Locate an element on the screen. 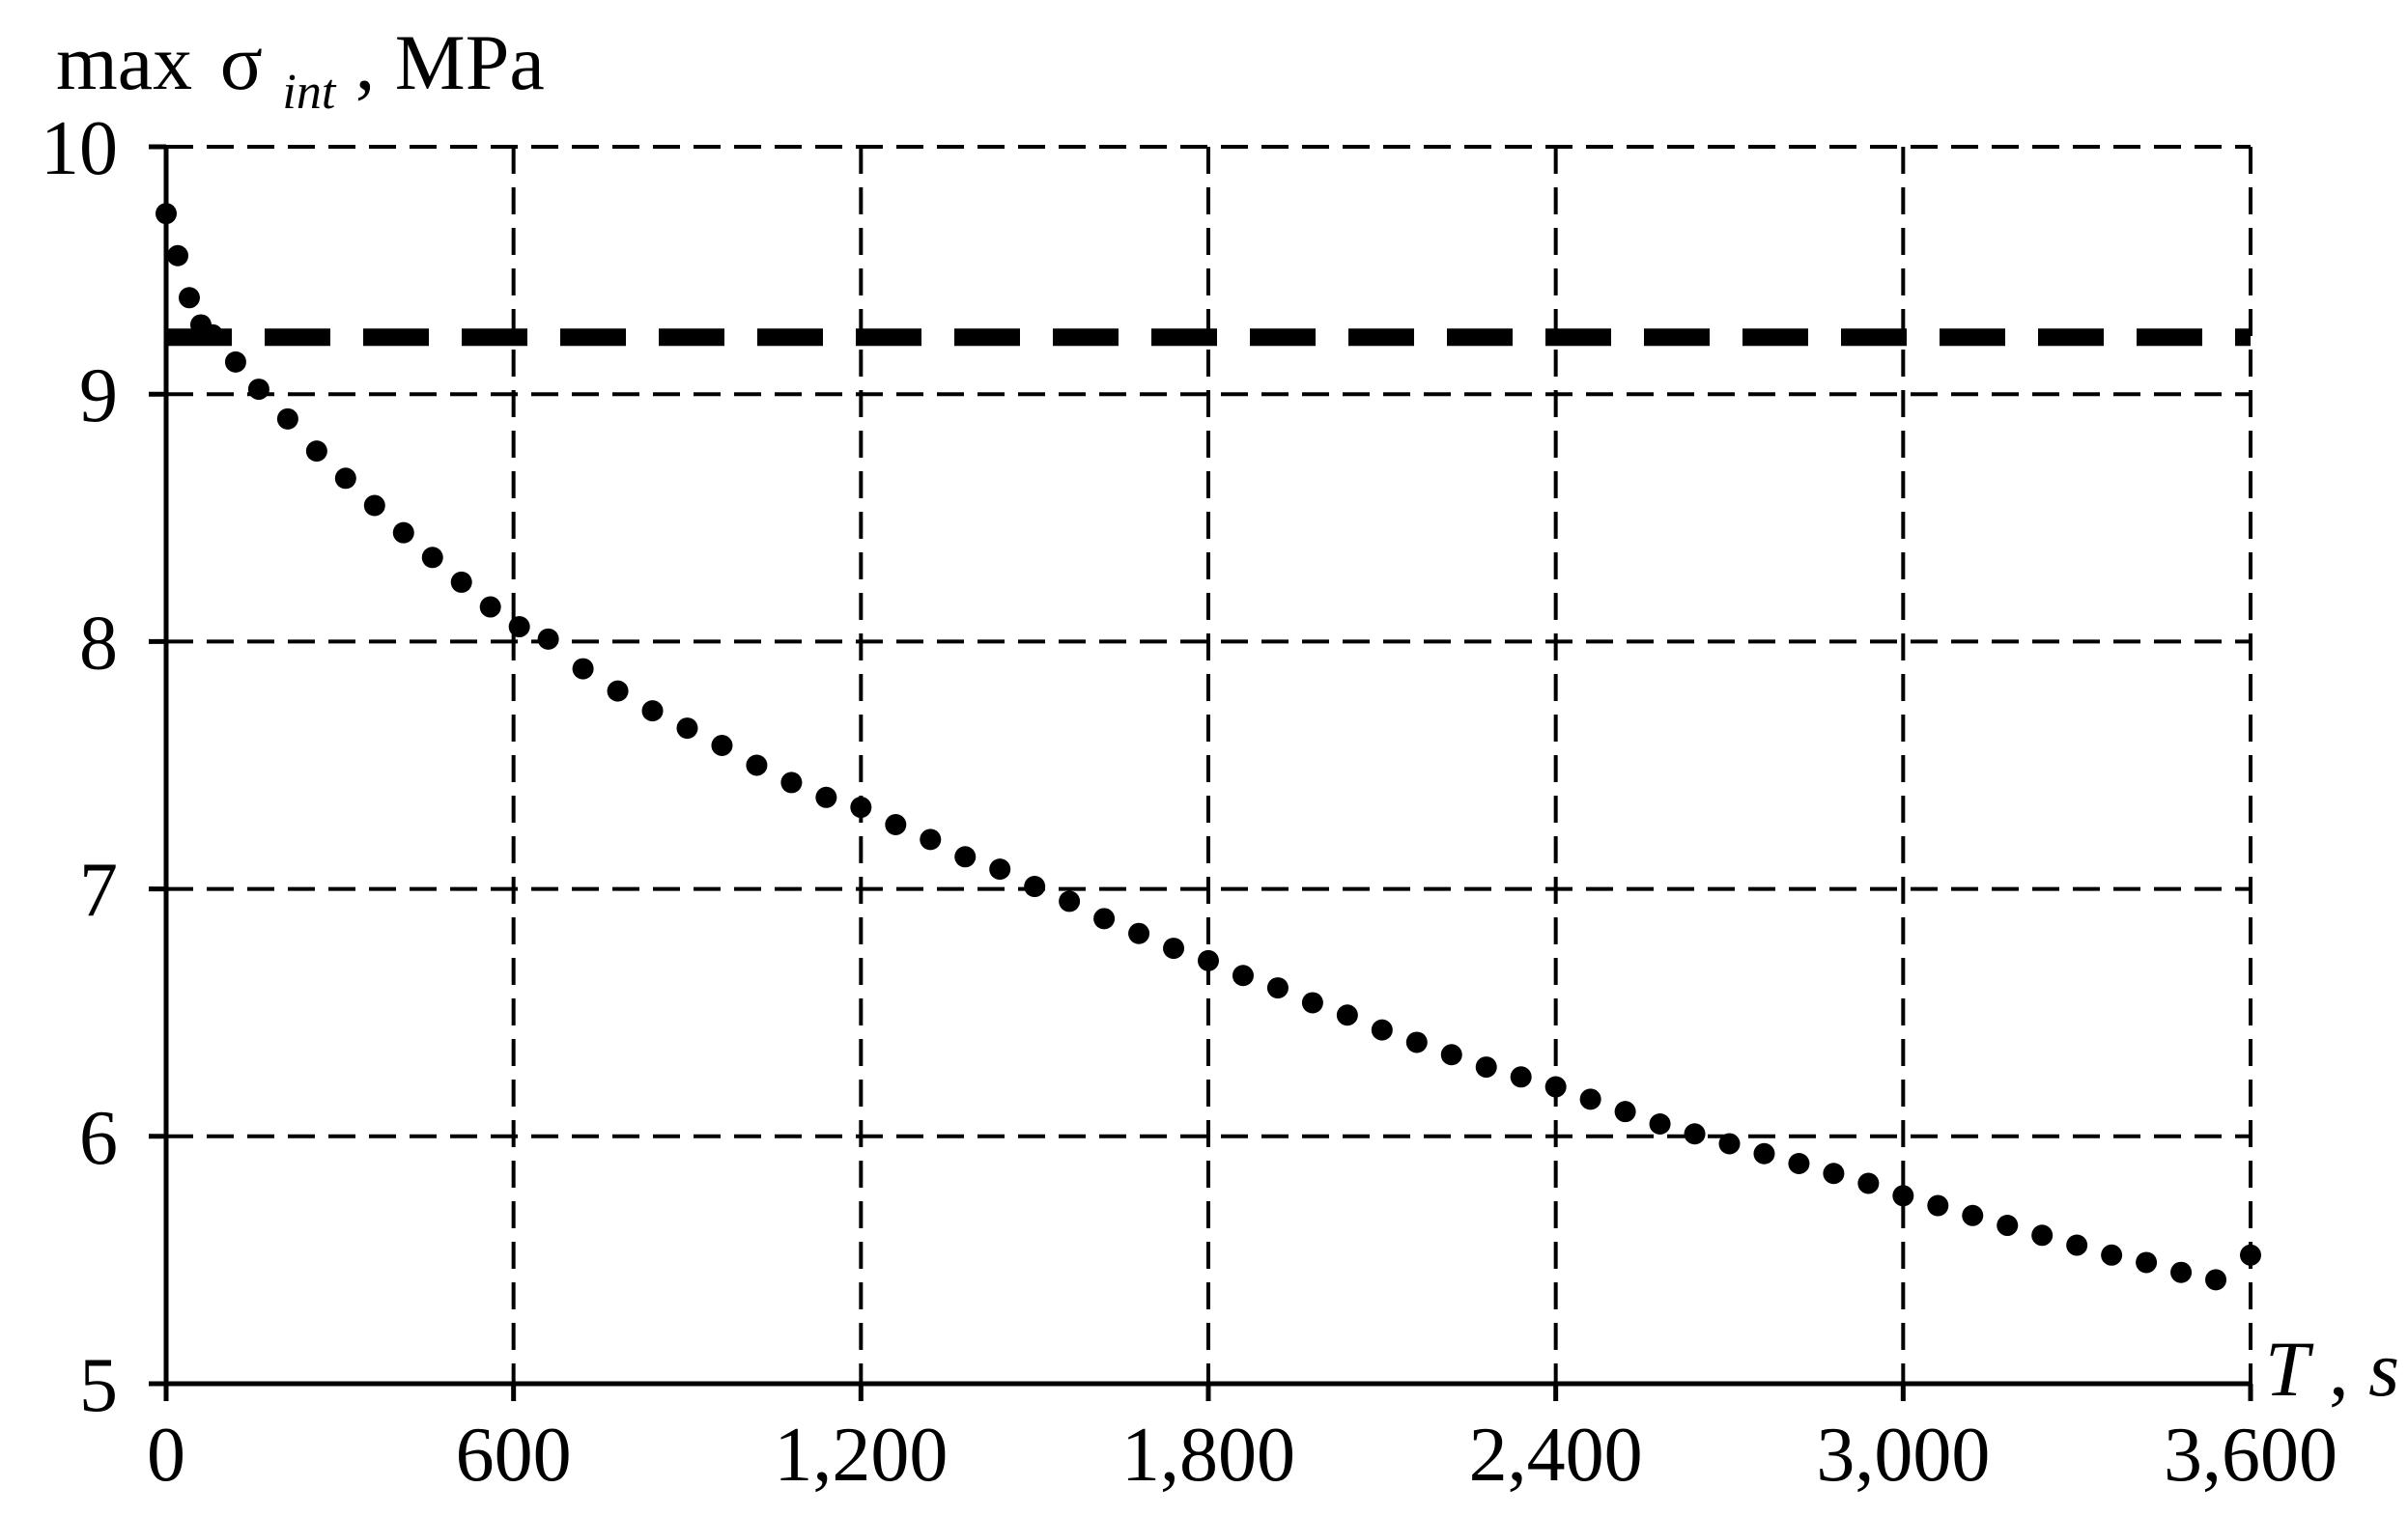  x-tick-label: 3,600 is located at coordinates (2250, 1455).